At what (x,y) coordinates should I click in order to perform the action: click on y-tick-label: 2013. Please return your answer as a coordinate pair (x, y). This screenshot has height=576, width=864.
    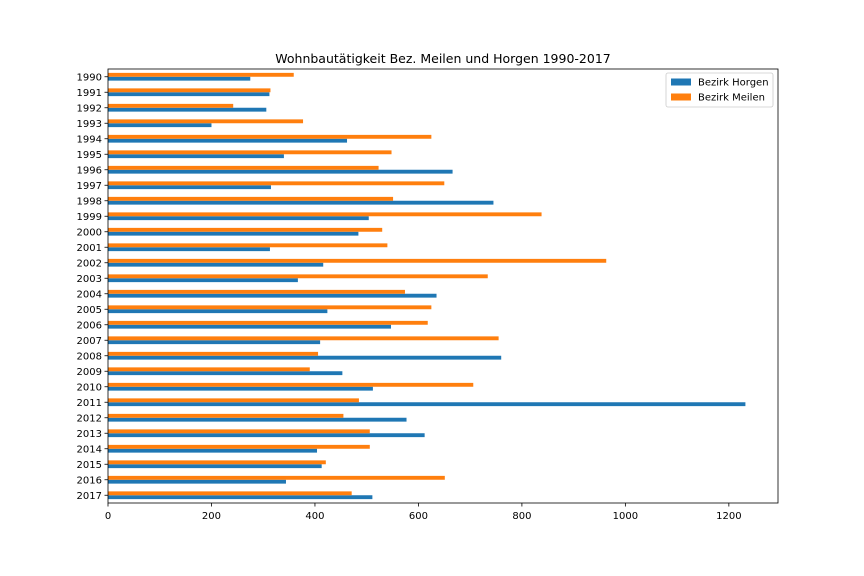
    Looking at the image, I should click on (89, 434).